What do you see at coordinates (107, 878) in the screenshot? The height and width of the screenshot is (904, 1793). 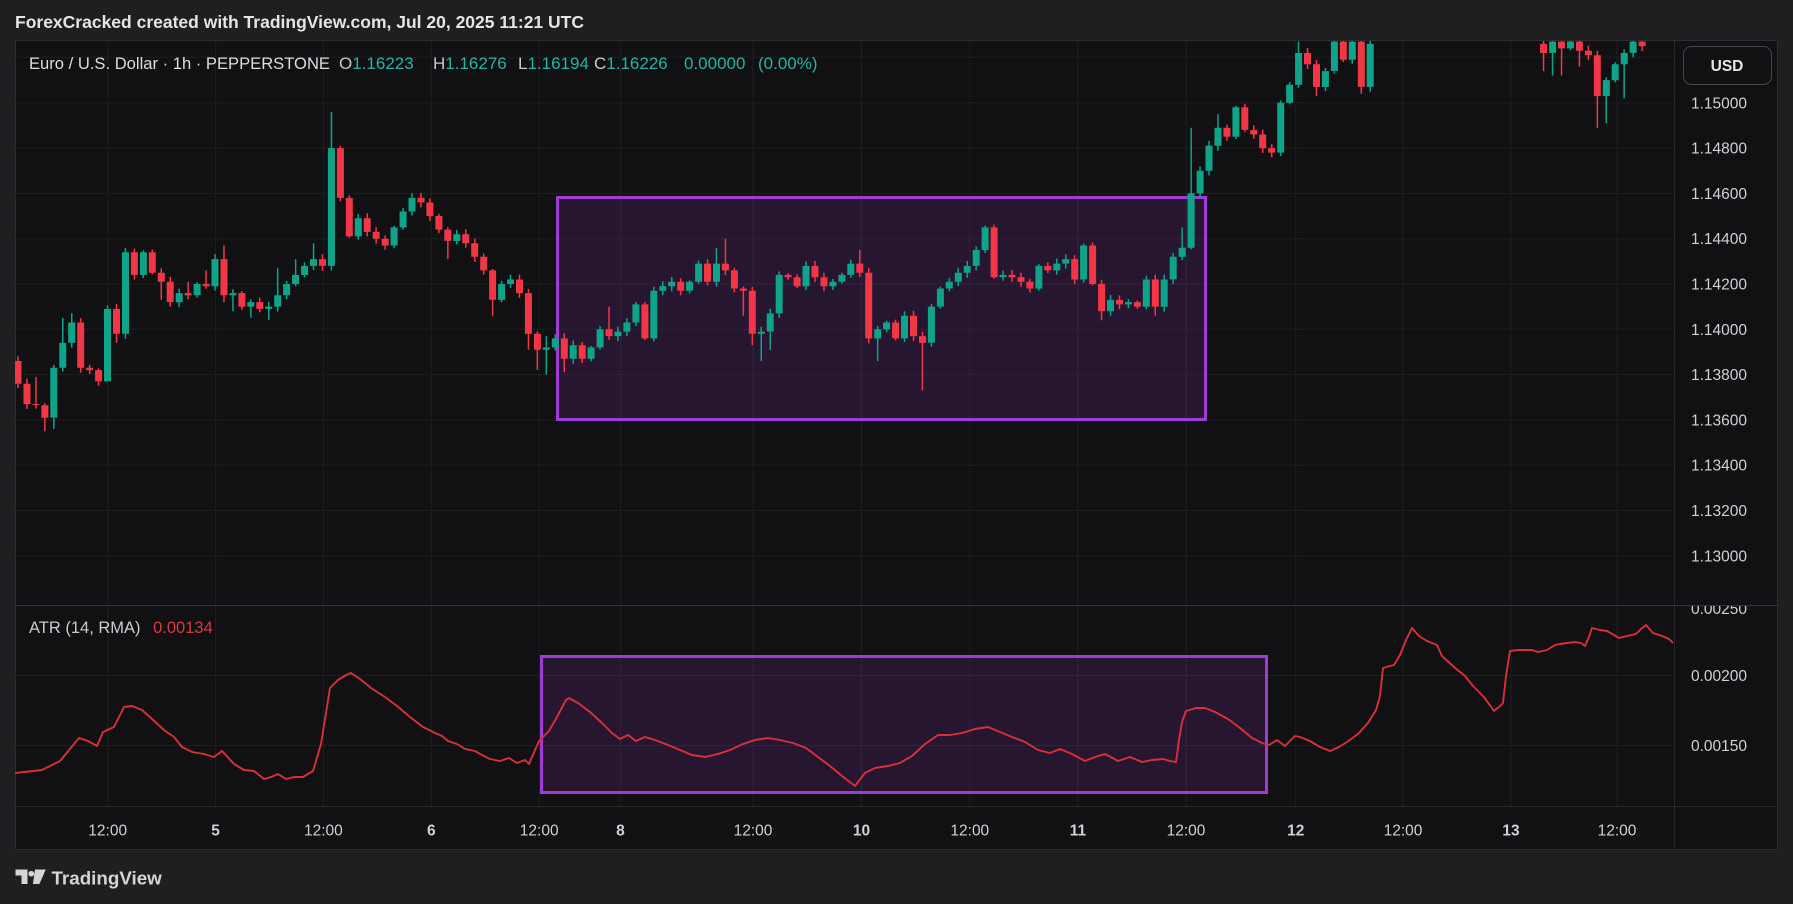 I see `svg-text: TradingView` at bounding box center [107, 878].